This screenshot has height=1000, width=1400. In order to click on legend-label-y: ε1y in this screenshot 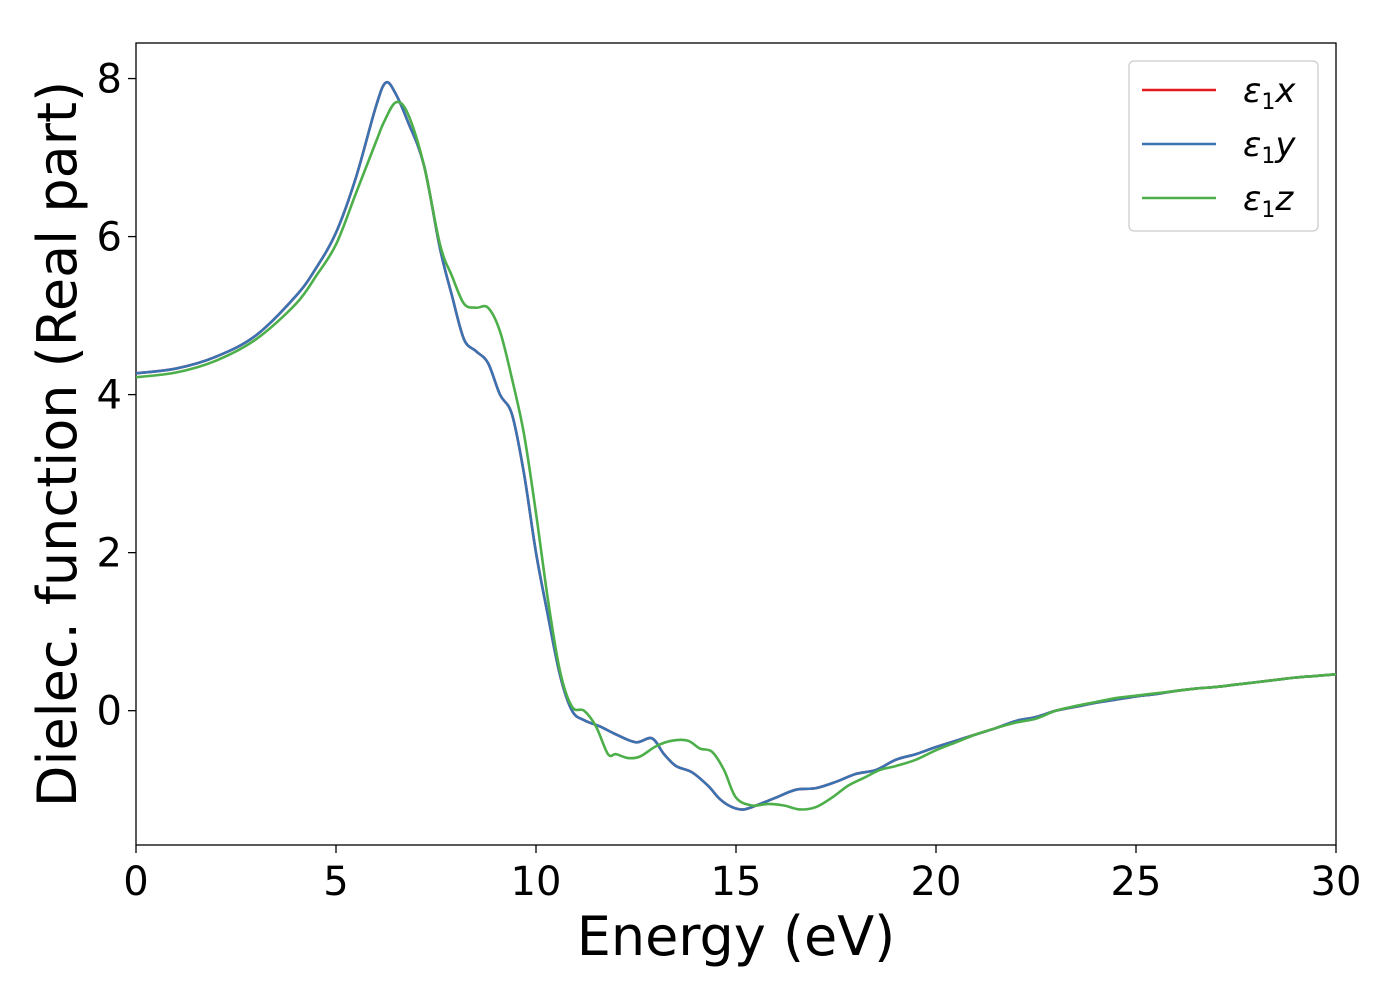, I will do `click(1269, 147)`.